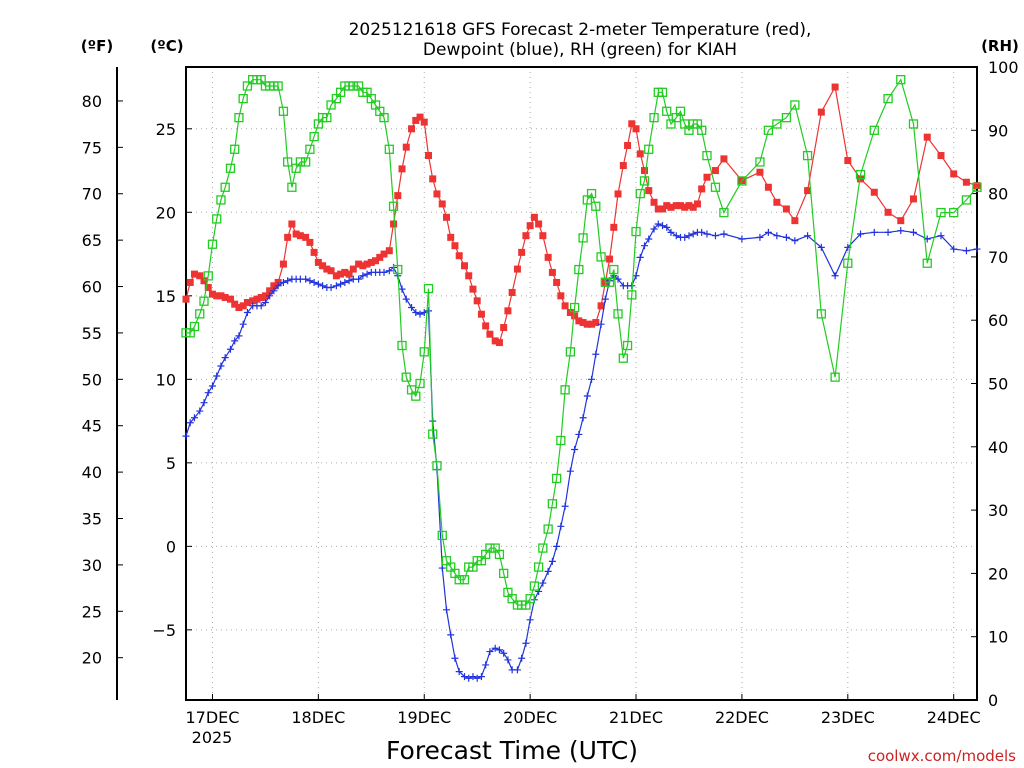 The image size is (1024, 768). Describe the element at coordinates (172, 380) in the screenshot. I see `celsius-axis: −5 0 5 10 15 20 25` at that location.